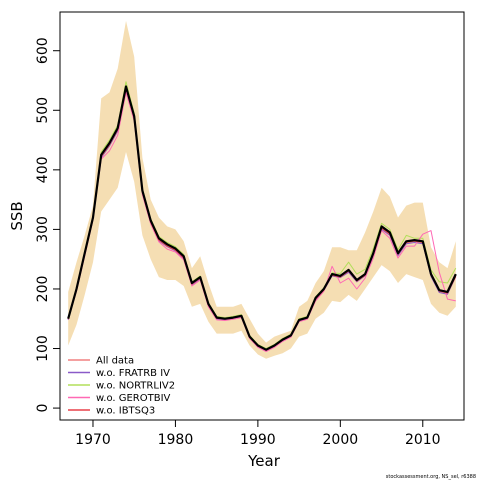 The height and width of the screenshot is (480, 480). What do you see at coordinates (93, 440) in the screenshot?
I see `x-tick-label: 1970` at bounding box center [93, 440].